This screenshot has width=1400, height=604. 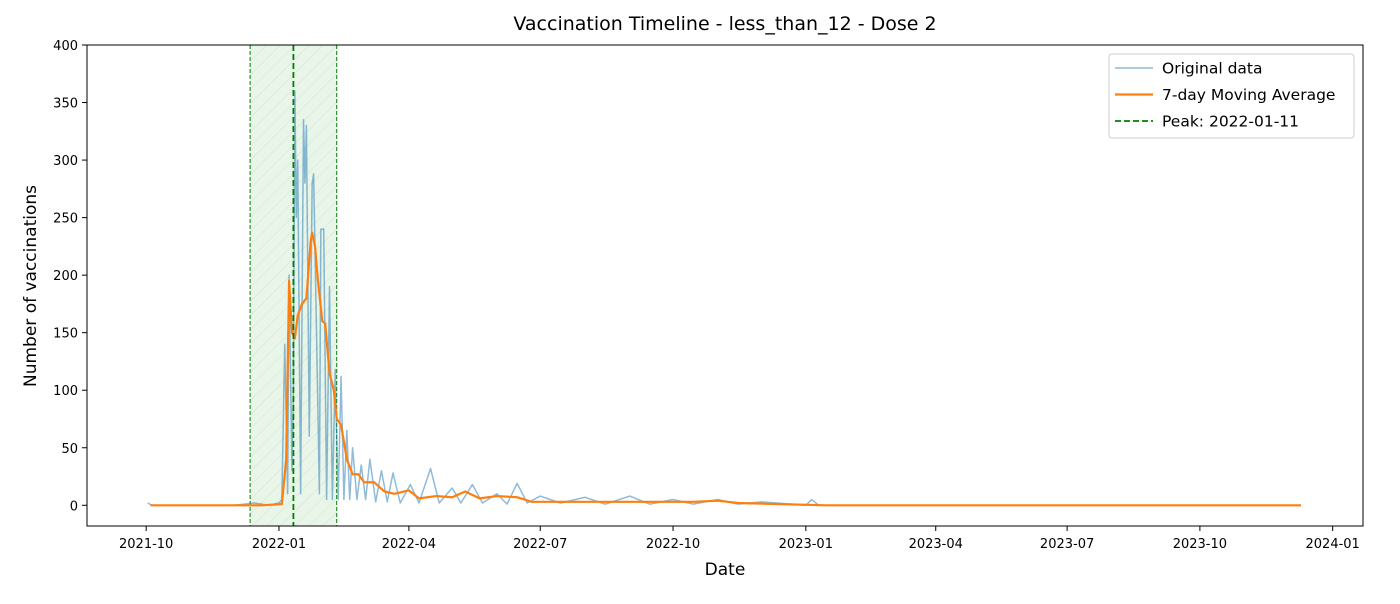 What do you see at coordinates (65, 391) in the screenshot?
I see `y-tick-label: 100` at bounding box center [65, 391].